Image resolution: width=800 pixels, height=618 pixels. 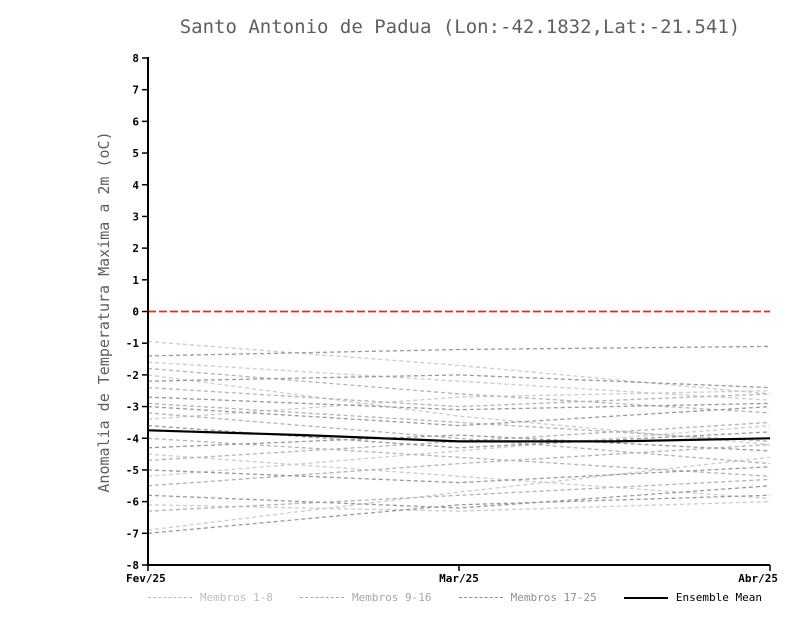 What do you see at coordinates (135, 248) in the screenshot?
I see `svg-text: 2` at bounding box center [135, 248].